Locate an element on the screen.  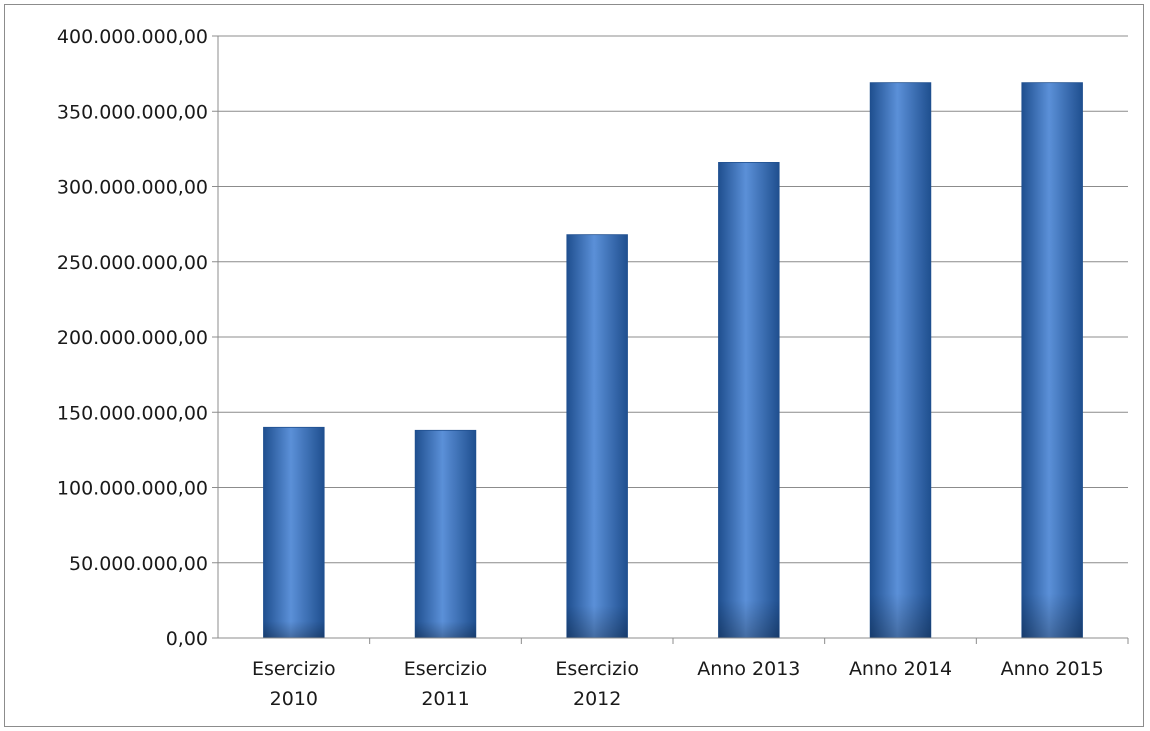
x-category-label: Anno 2015 is located at coordinates (1052, 669).